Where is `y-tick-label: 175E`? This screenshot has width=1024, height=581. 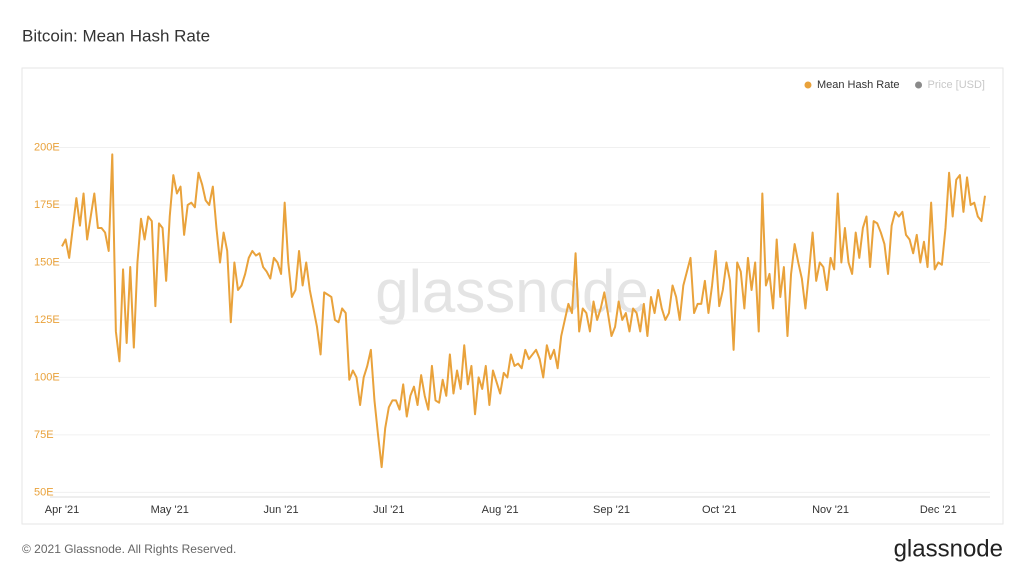 y-tick-label: 175E is located at coordinates (47, 205).